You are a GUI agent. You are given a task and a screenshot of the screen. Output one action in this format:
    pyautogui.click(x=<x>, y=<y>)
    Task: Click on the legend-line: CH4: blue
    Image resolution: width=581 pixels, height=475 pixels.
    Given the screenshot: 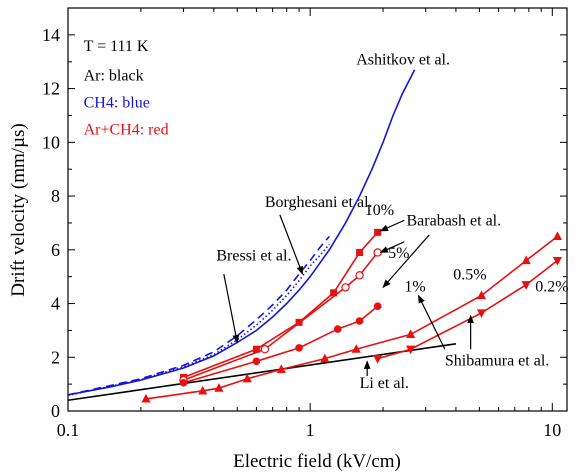 What is the action you would take?
    pyautogui.click(x=117, y=102)
    